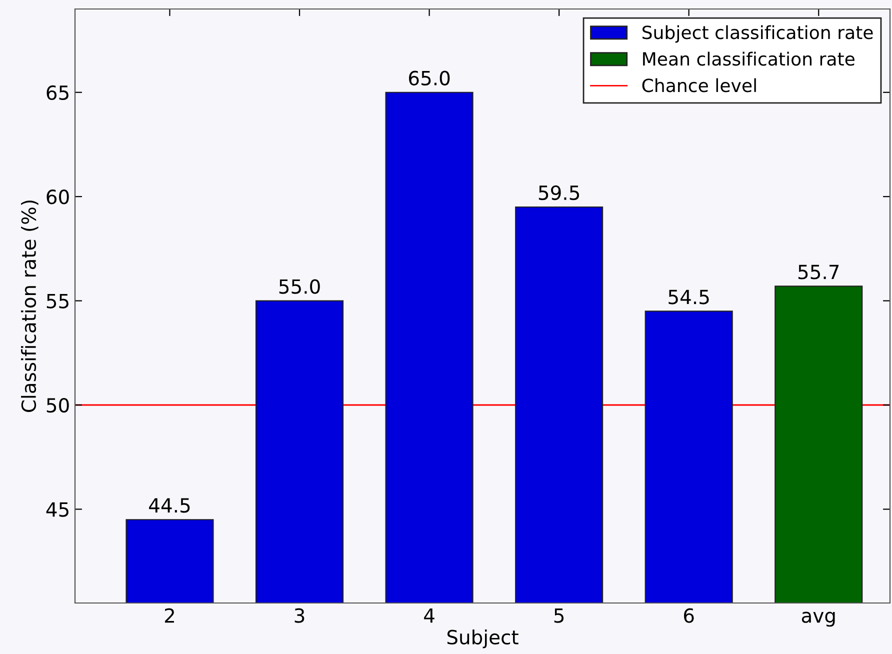 The image size is (892, 654). What do you see at coordinates (818, 619) in the screenshot?
I see `x-tick-label: avg` at bounding box center [818, 619].